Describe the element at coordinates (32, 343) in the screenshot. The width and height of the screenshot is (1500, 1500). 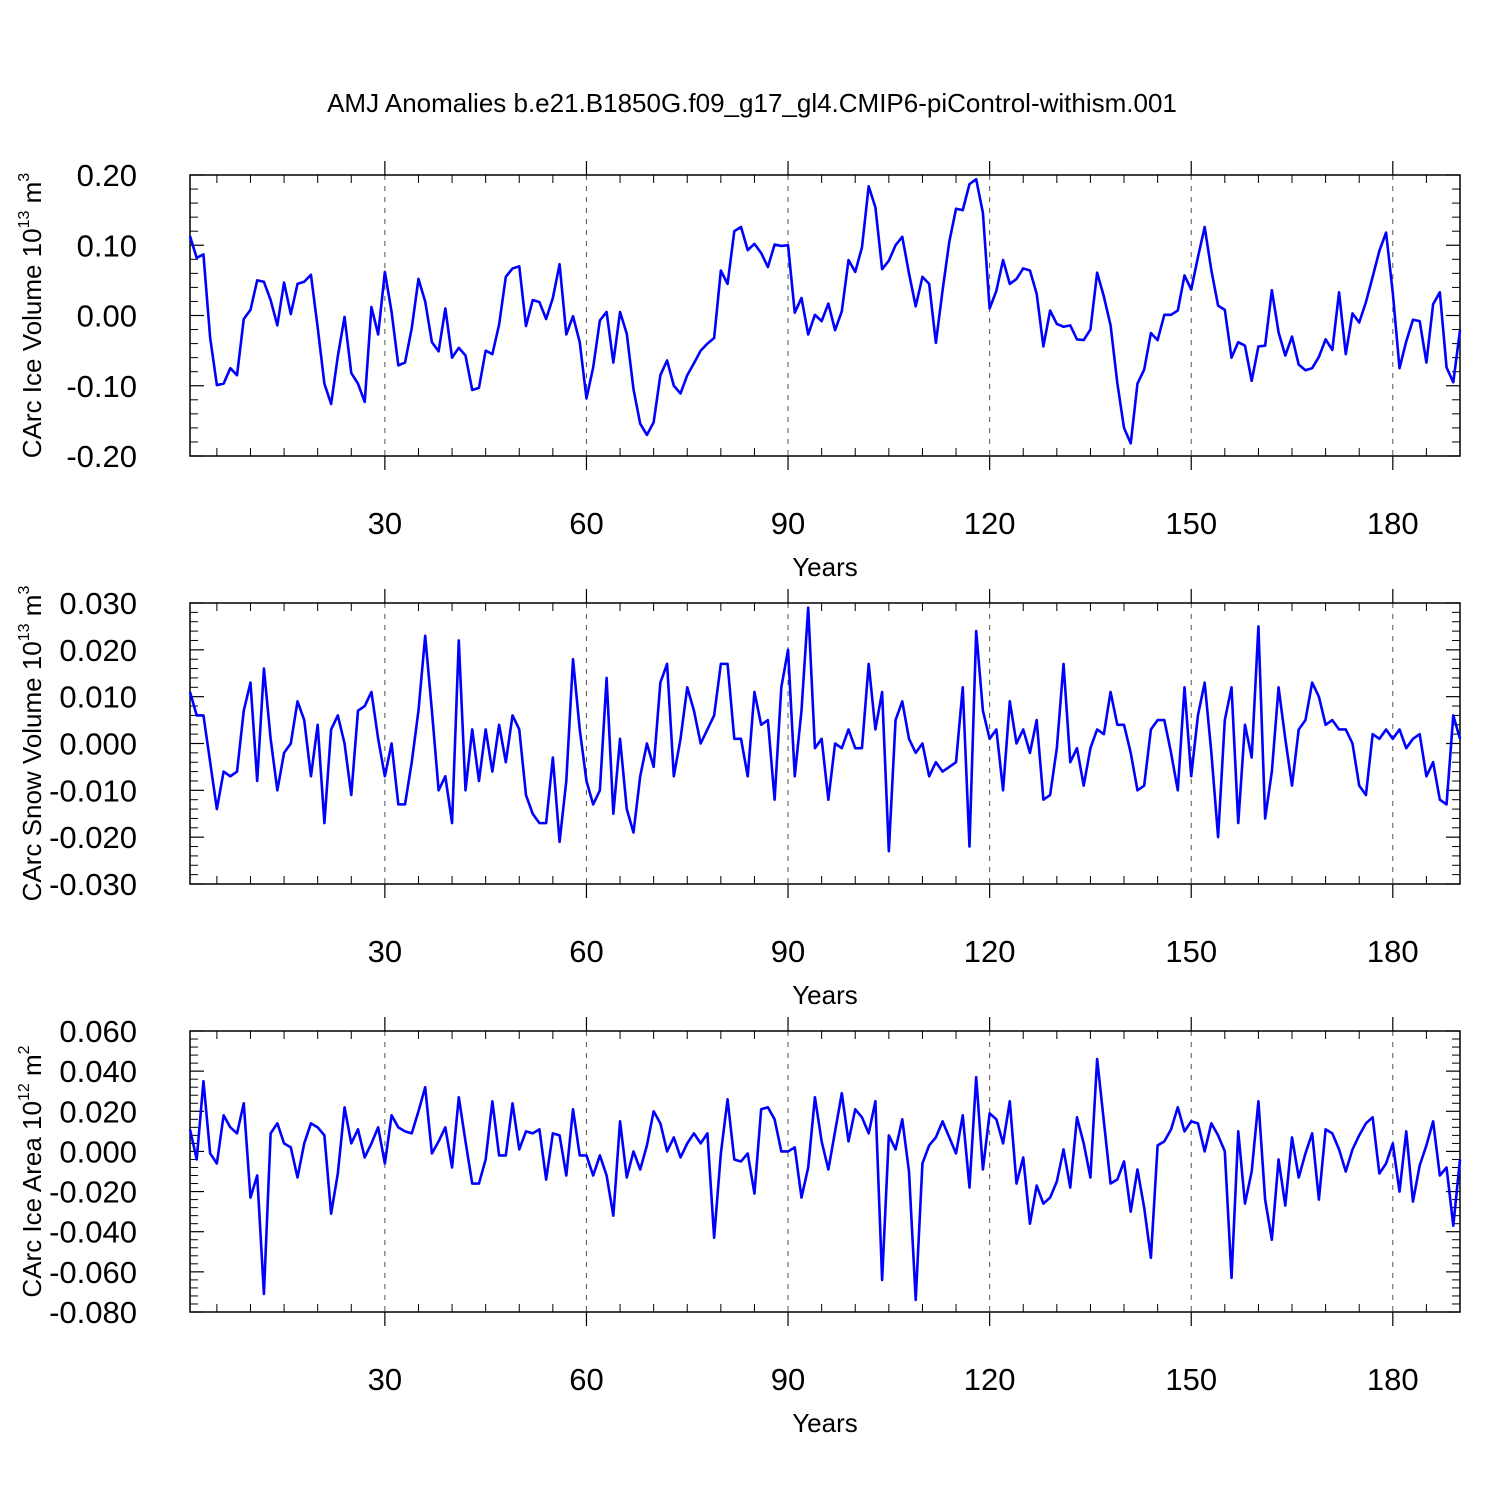
I see `y-axis-title-text: CArc Ice Volume 10` at that location.